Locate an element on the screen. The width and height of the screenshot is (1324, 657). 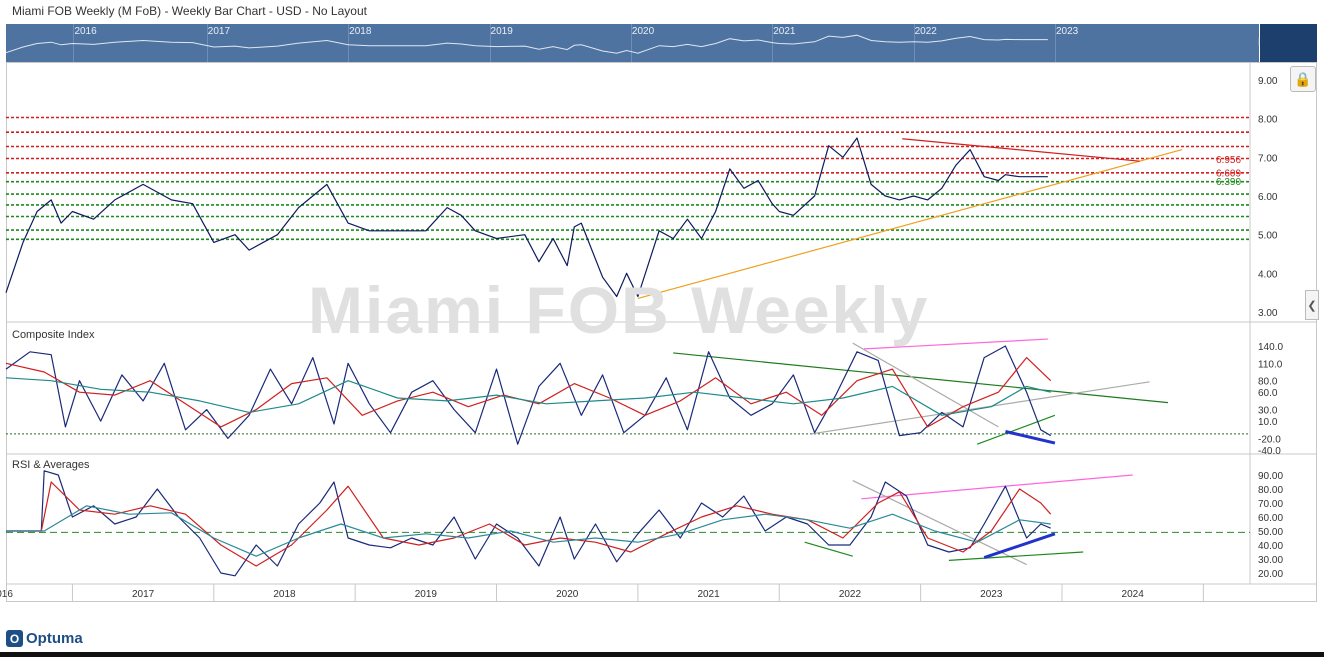
x-tick-label: 2019 is located at coordinates (426, 594).